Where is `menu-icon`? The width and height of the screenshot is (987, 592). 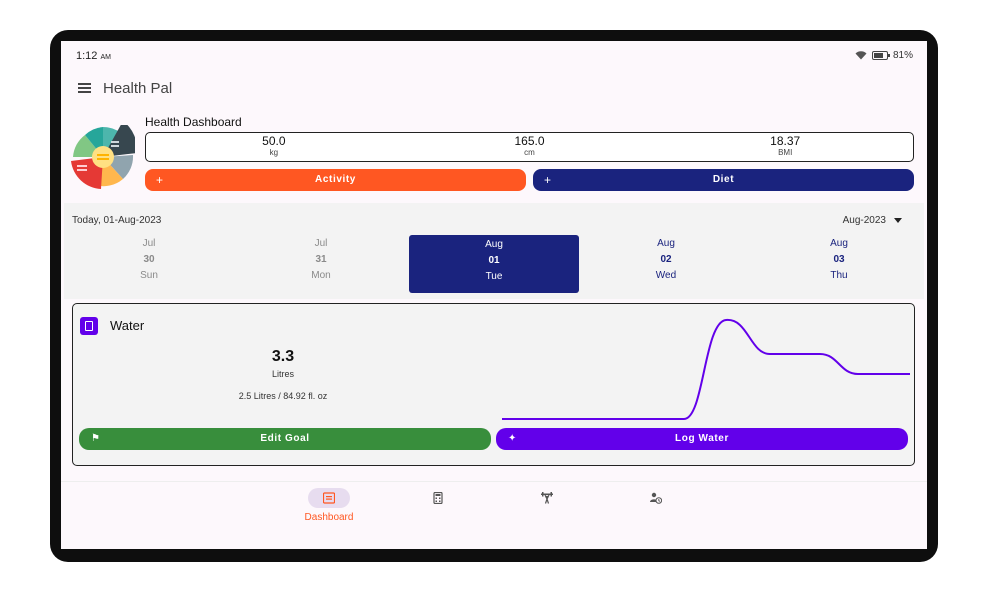
menu-icon is located at coordinates (84, 88).